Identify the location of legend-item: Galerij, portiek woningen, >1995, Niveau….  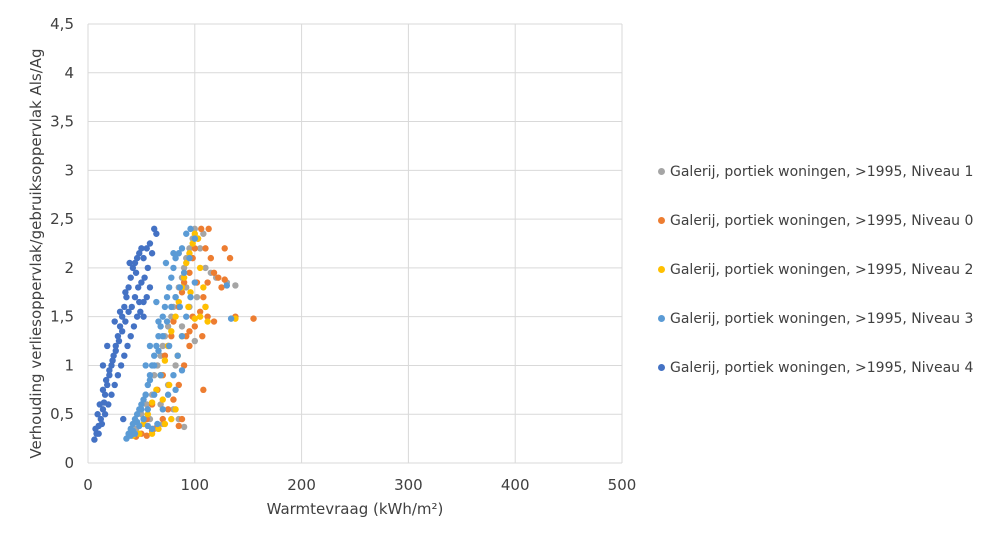
(815, 171).